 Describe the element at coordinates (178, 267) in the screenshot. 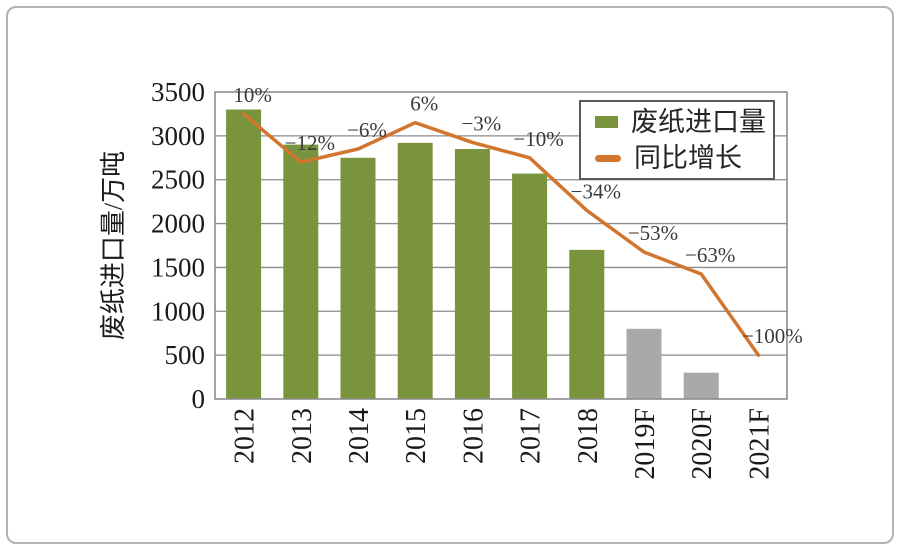

I see `y-tick-label: 1500` at that location.